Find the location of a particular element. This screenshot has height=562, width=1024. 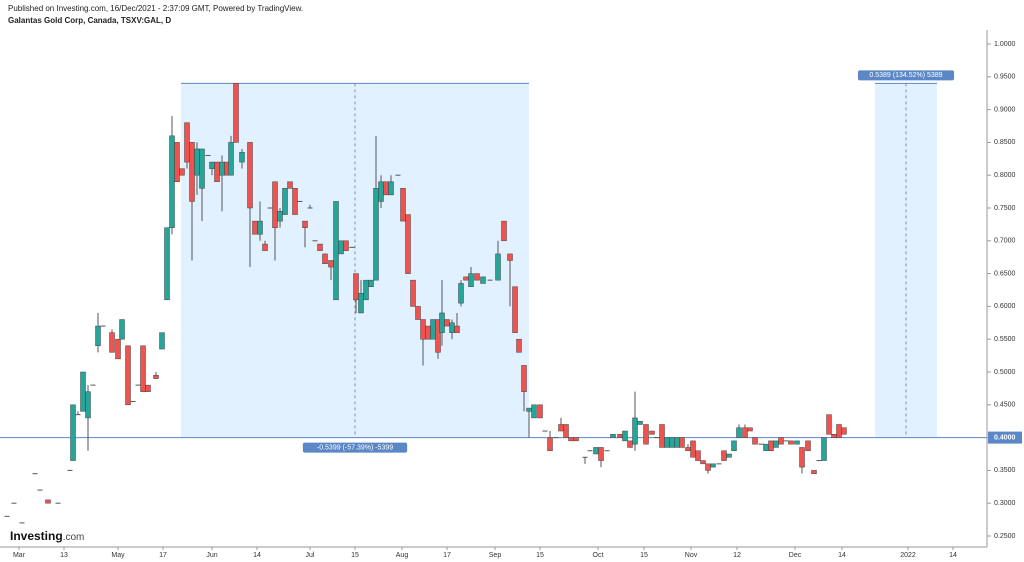

x-tick-label: Dec is located at coordinates (795, 555).